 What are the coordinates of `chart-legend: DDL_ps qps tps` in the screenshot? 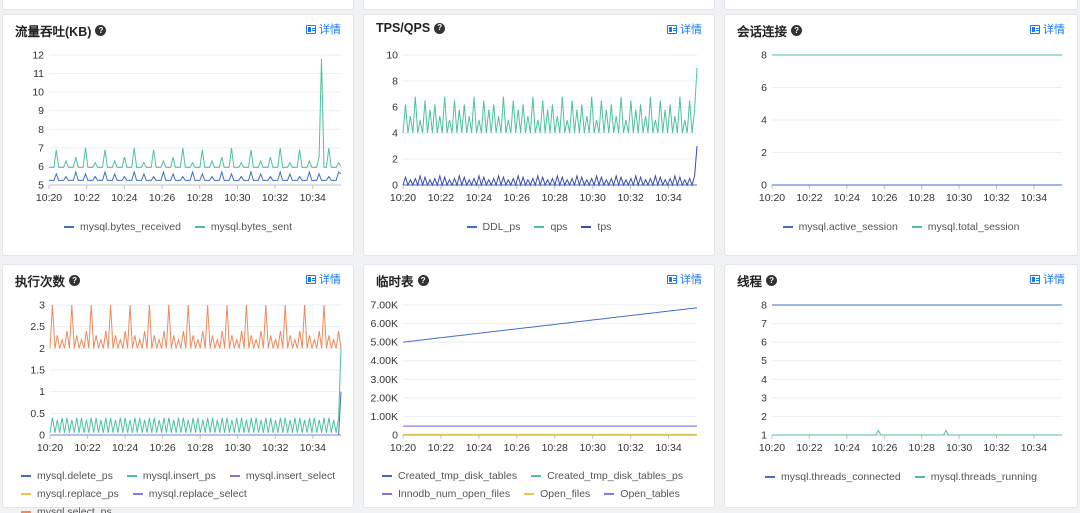 It's located at (539, 227).